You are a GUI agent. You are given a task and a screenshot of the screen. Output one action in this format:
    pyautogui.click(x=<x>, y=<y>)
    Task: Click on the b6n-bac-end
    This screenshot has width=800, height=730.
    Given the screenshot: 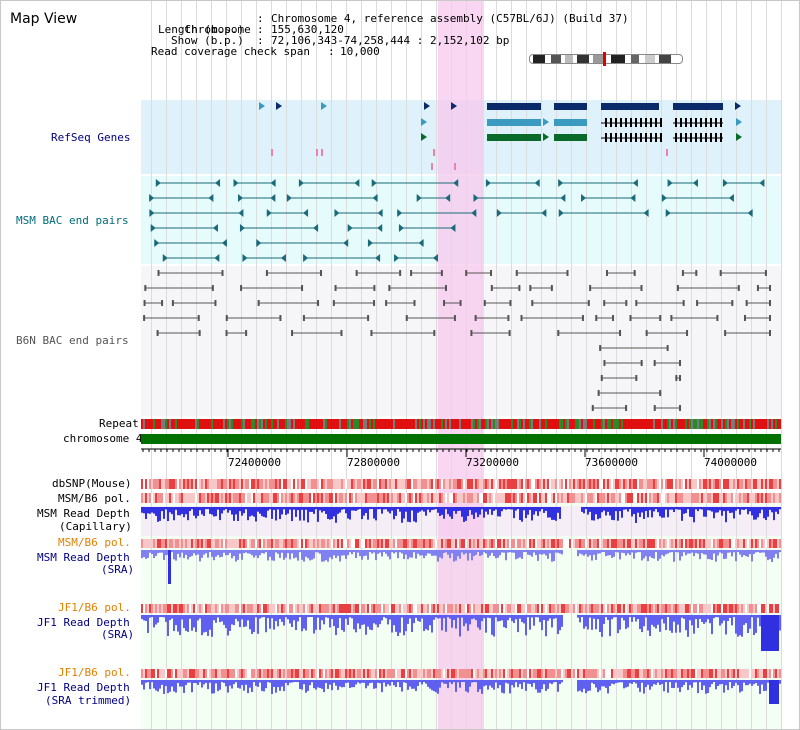 What is the action you would take?
    pyautogui.click(x=660, y=393)
    